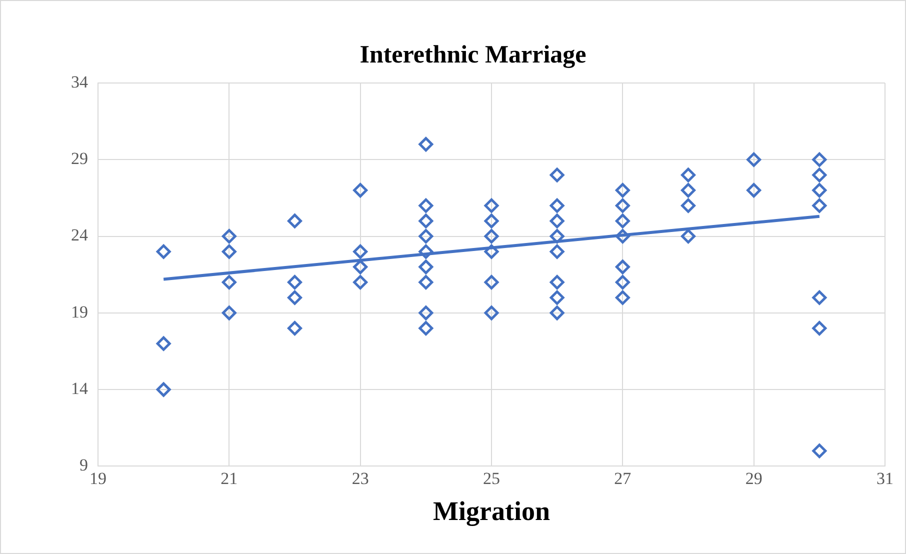 The image size is (906, 554). What do you see at coordinates (79, 82) in the screenshot?
I see `y-tick-label: 34` at bounding box center [79, 82].